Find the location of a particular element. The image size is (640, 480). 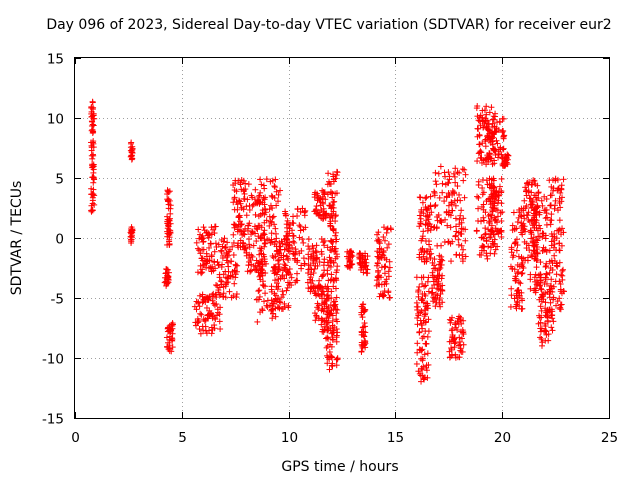

x-tick-labels: 0 5 10 15 20 25 is located at coordinates (344, 438).